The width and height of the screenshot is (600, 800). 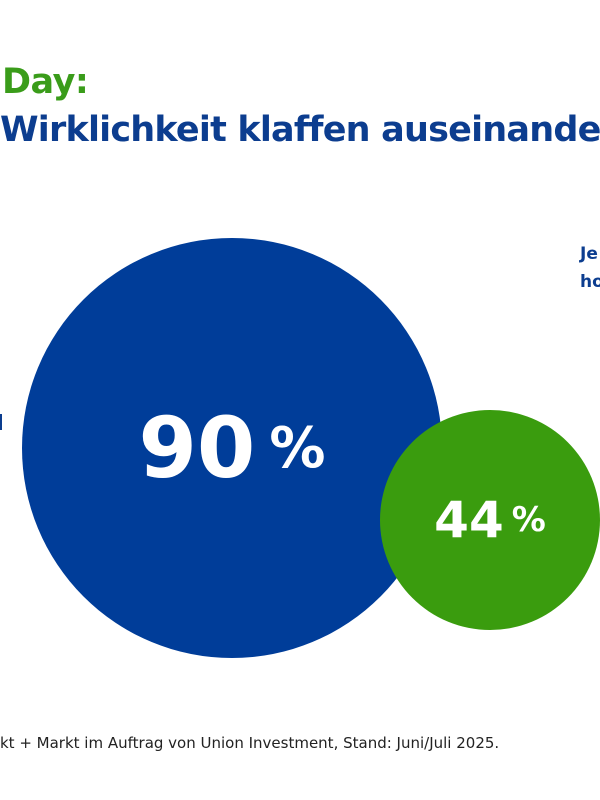 I want to click on left-edge-mark, so click(x=1, y=422).